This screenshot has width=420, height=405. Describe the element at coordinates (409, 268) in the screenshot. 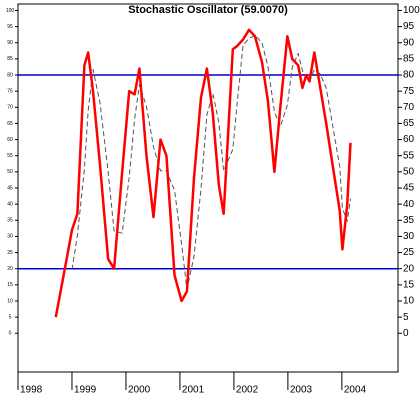

I see `y-tick-label: 20` at that location.